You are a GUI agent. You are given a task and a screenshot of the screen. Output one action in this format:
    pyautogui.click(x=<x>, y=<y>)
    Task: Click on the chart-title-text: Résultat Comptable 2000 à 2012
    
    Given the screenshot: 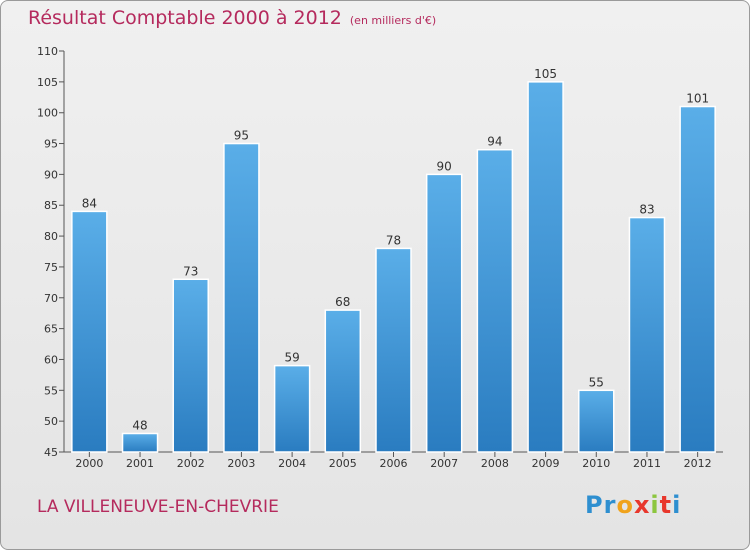 What is the action you would take?
    pyautogui.click(x=185, y=18)
    